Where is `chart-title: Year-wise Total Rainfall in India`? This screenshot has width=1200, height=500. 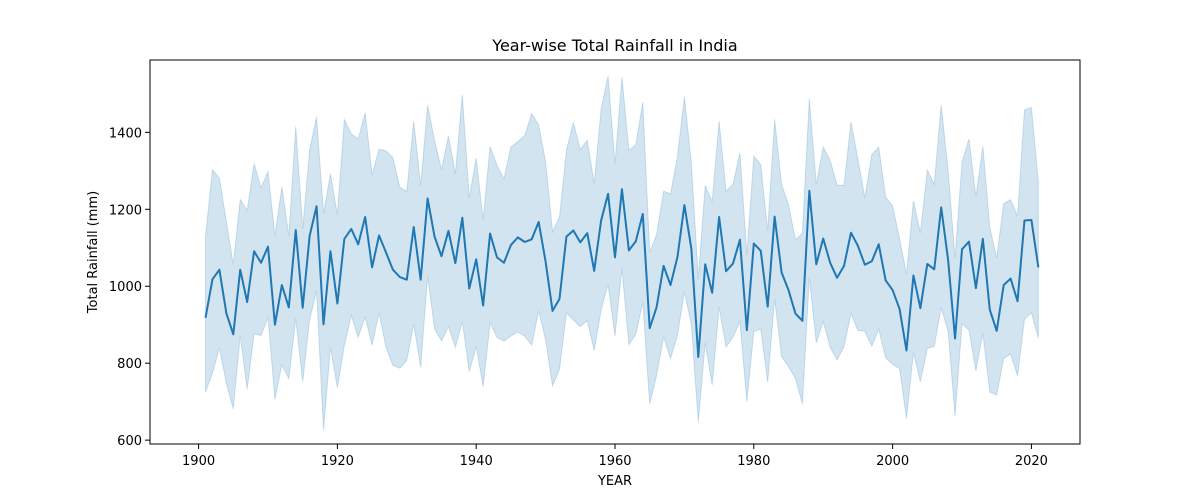
chart-title: Year-wise Total Rainfall in India is located at coordinates (614, 45).